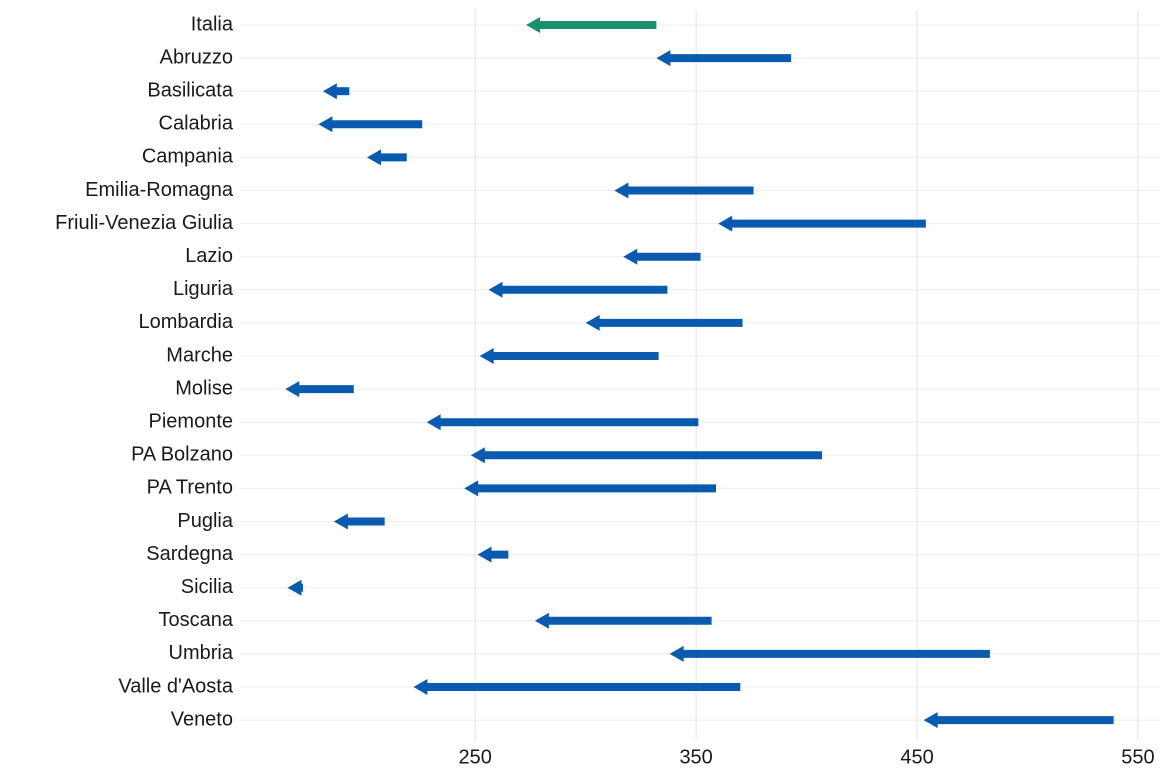 The height and width of the screenshot is (774, 1163). I want to click on y-tick-label: Emilia-Romagna, so click(159, 190).